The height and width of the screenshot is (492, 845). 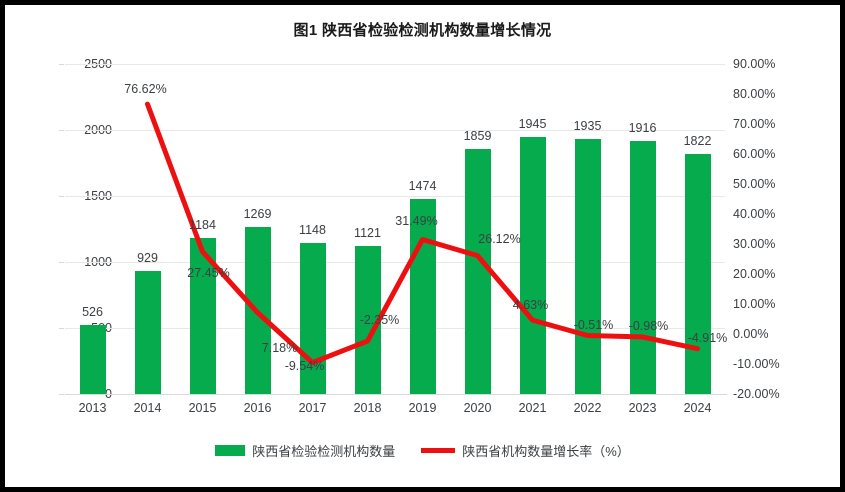 What do you see at coordinates (92, 359) in the screenshot?
I see `bar-2013` at bounding box center [92, 359].